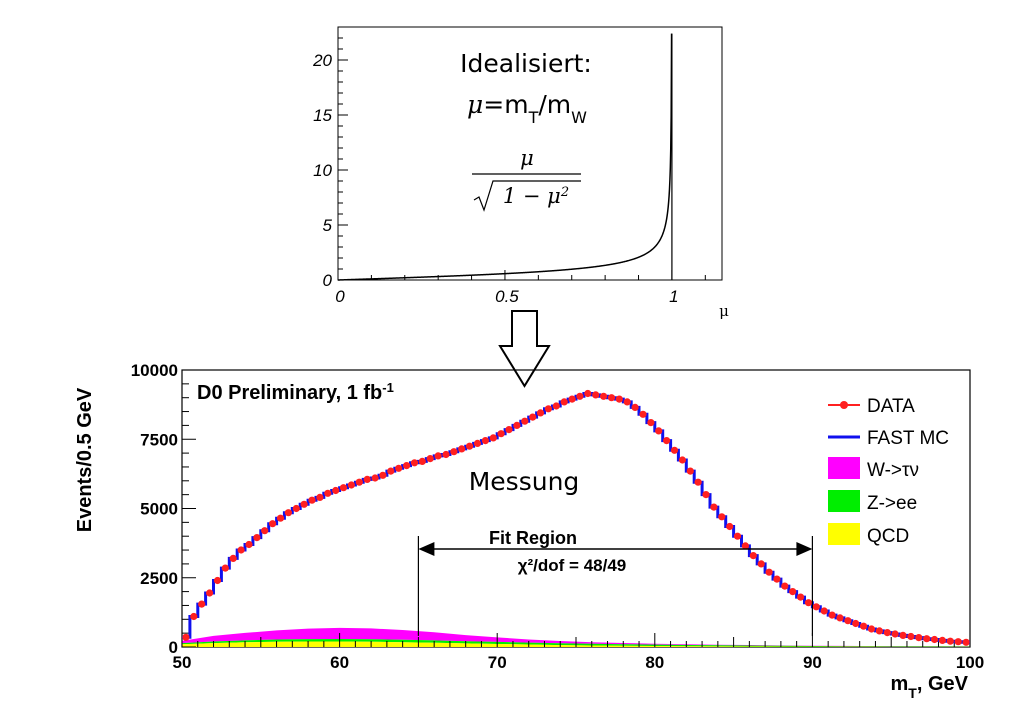 Image resolution: width=1016 pixels, height=715 pixels. Describe the element at coordinates (289, 393) in the screenshot. I see `bottom-title-main: D0 Preliminary, 1 fb` at that location.